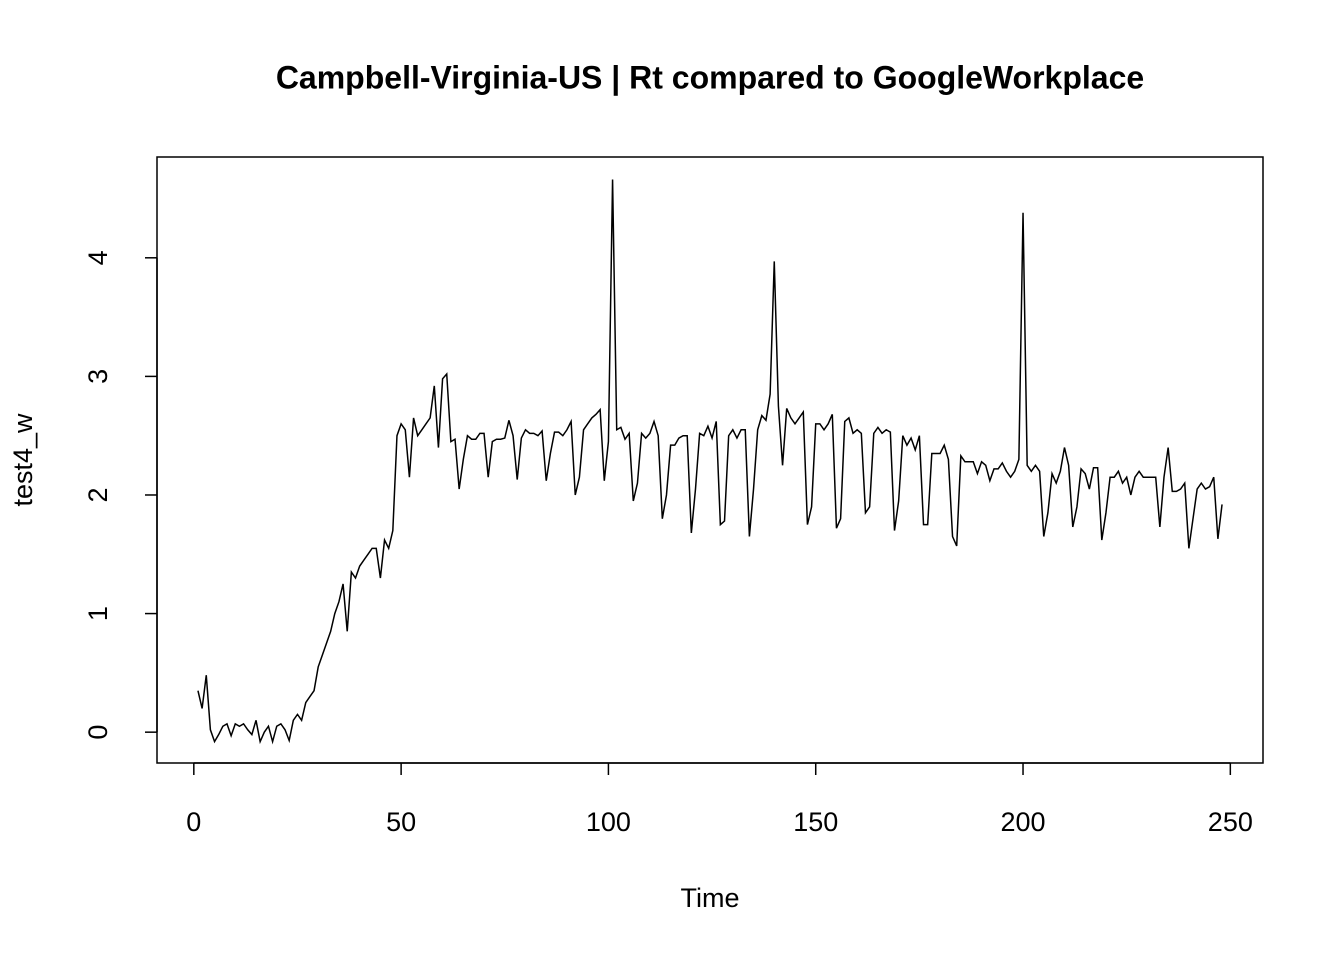  What do you see at coordinates (710, 898) in the screenshot?
I see `x-axis-label: Time` at bounding box center [710, 898].